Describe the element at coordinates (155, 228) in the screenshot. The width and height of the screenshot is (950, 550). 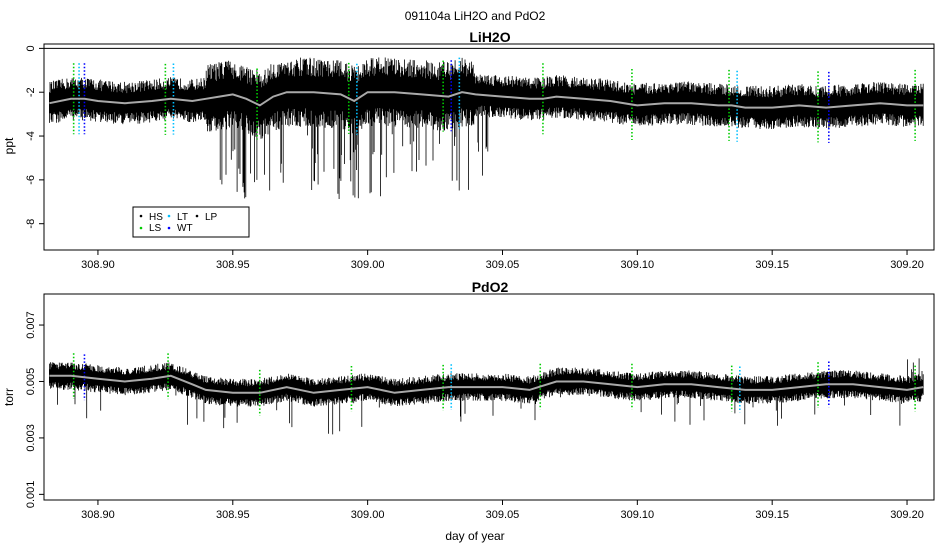
I see `legend-label-ls: LS` at that location.